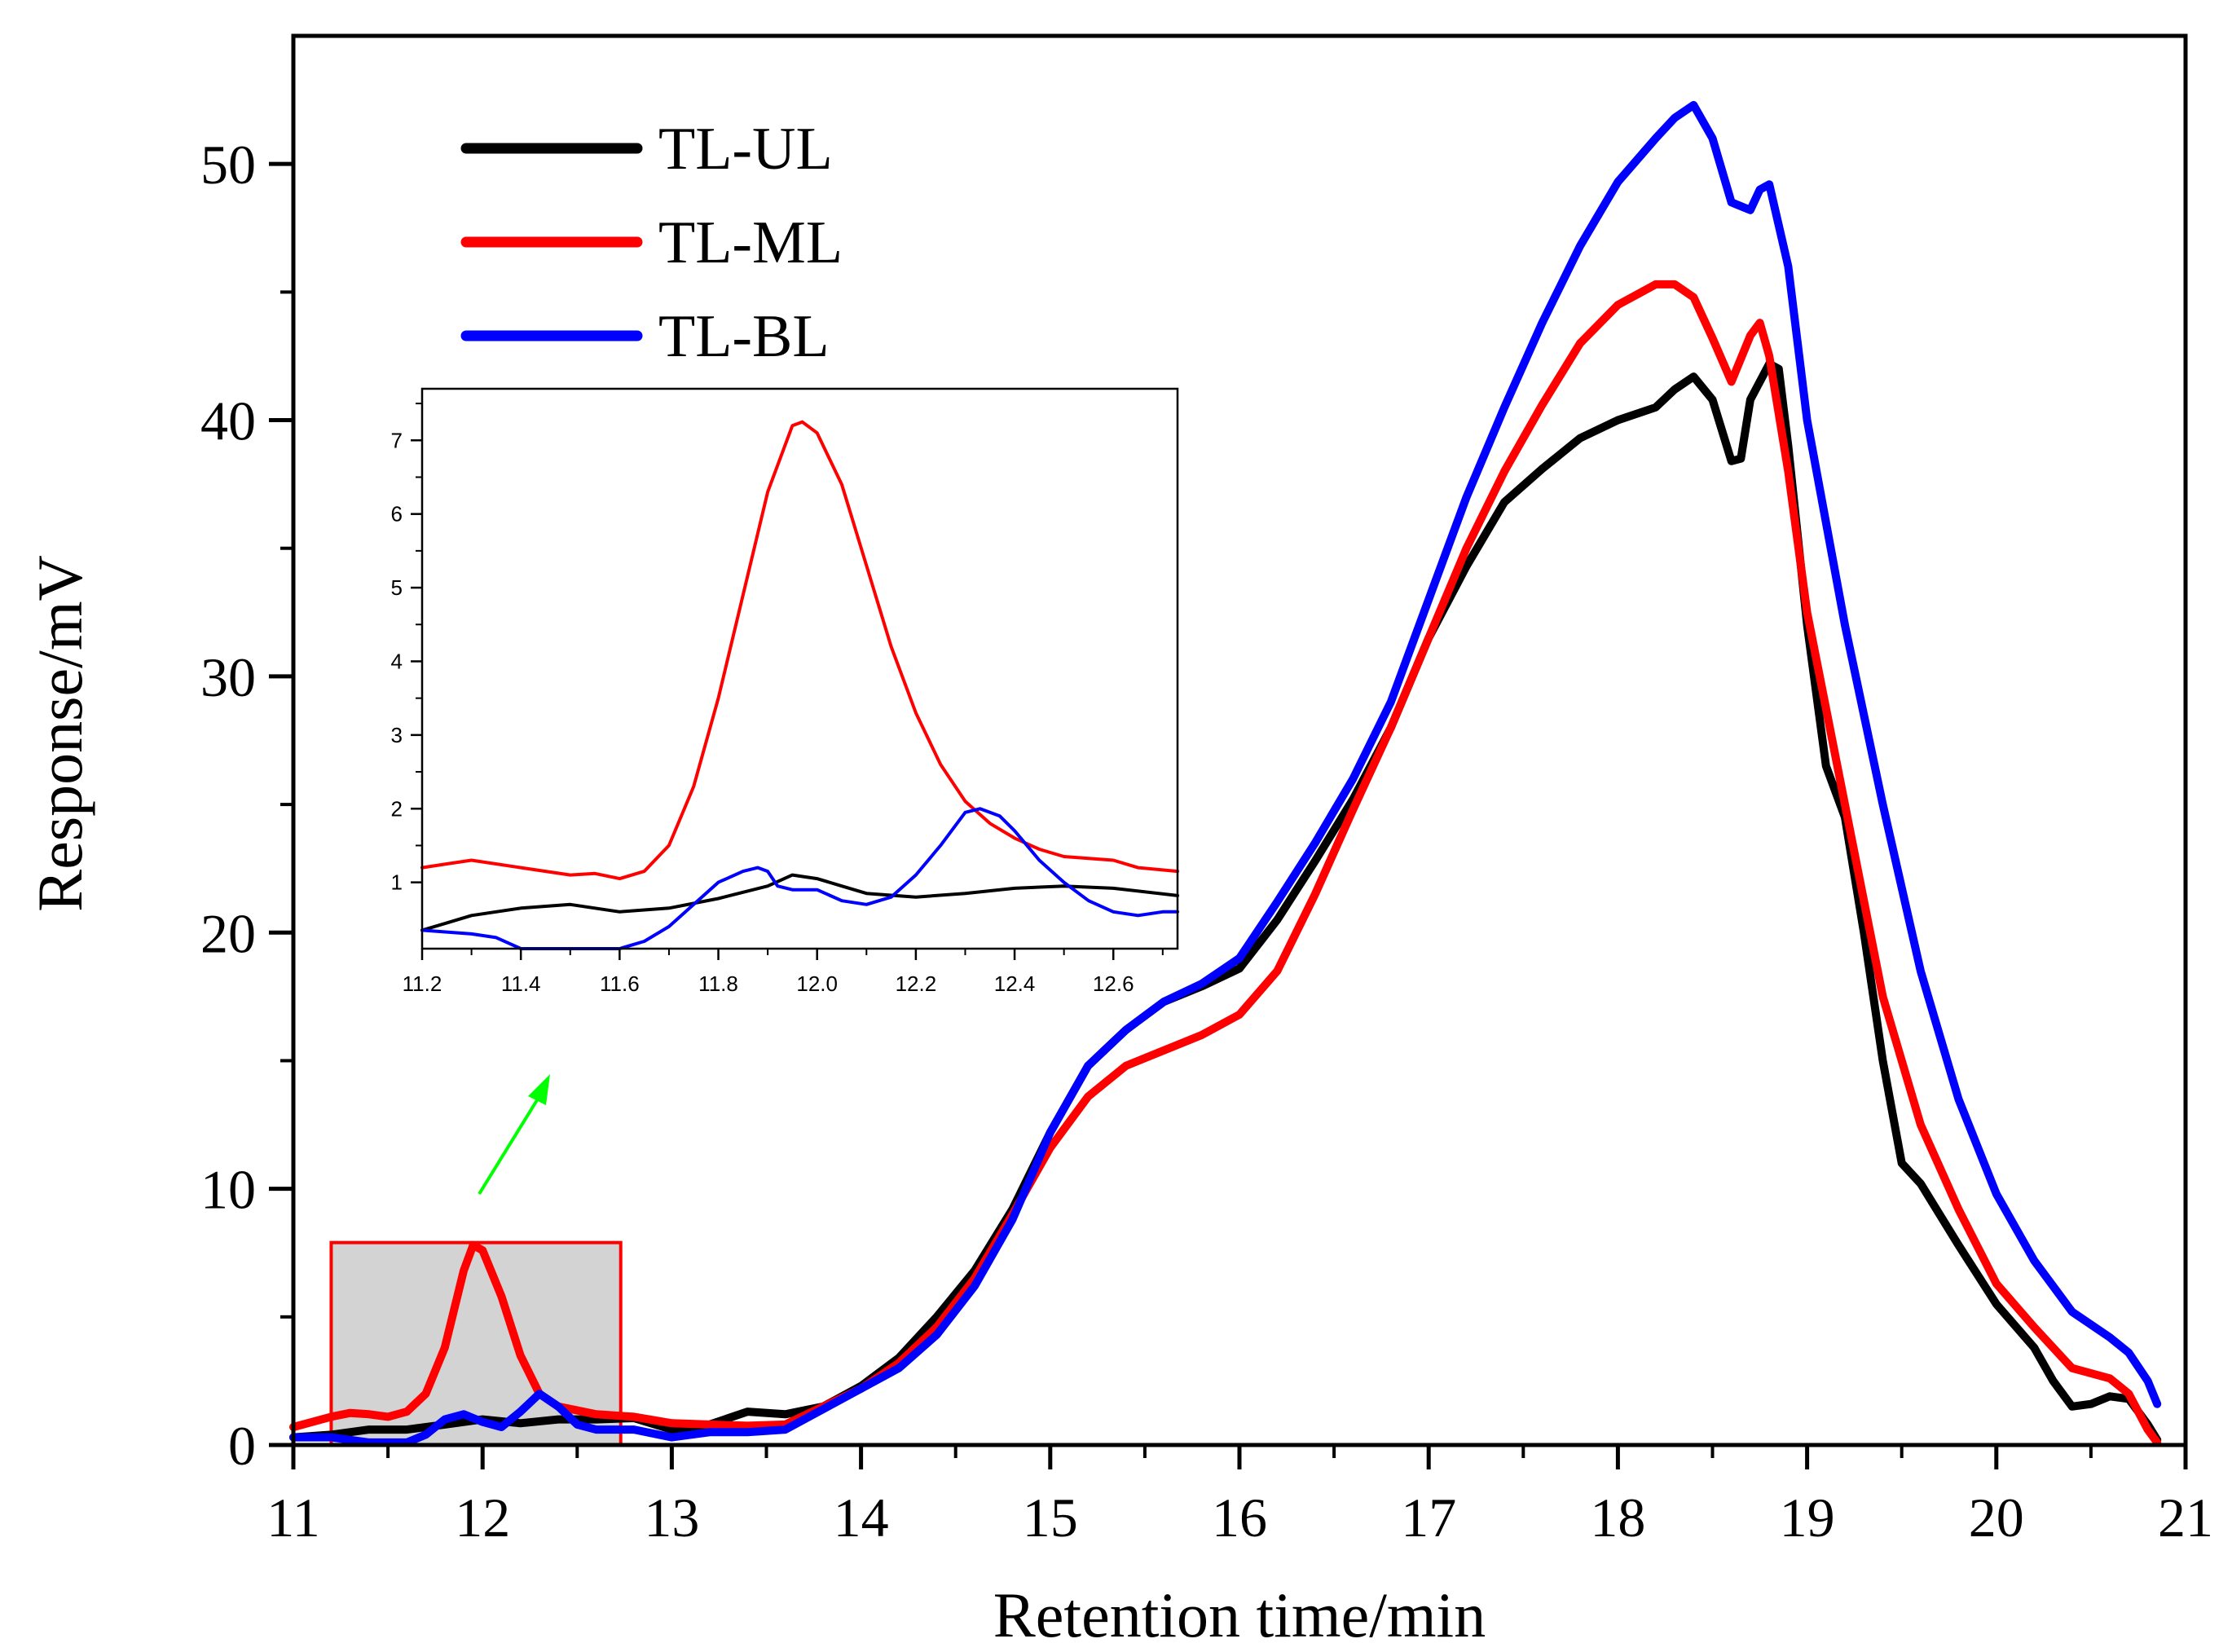 The width and height of the screenshot is (2232, 1652). Describe the element at coordinates (59, 734) in the screenshot. I see `y-axis-title: Response/mV` at that location.